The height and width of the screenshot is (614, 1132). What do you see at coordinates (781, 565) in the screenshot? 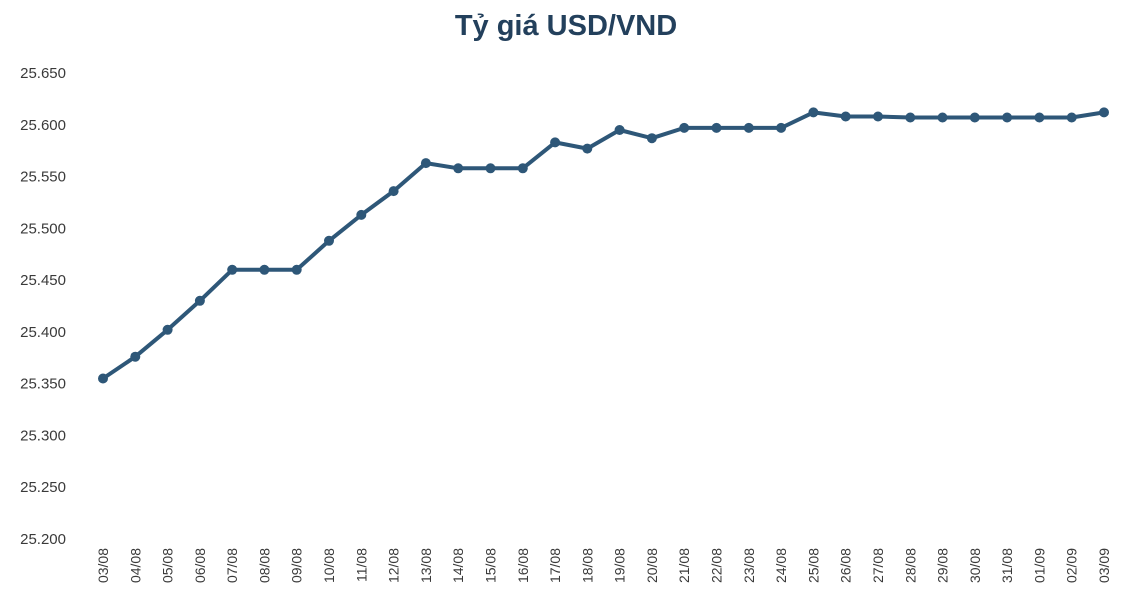
I see `x-tick-label: 24/08` at bounding box center [781, 565].